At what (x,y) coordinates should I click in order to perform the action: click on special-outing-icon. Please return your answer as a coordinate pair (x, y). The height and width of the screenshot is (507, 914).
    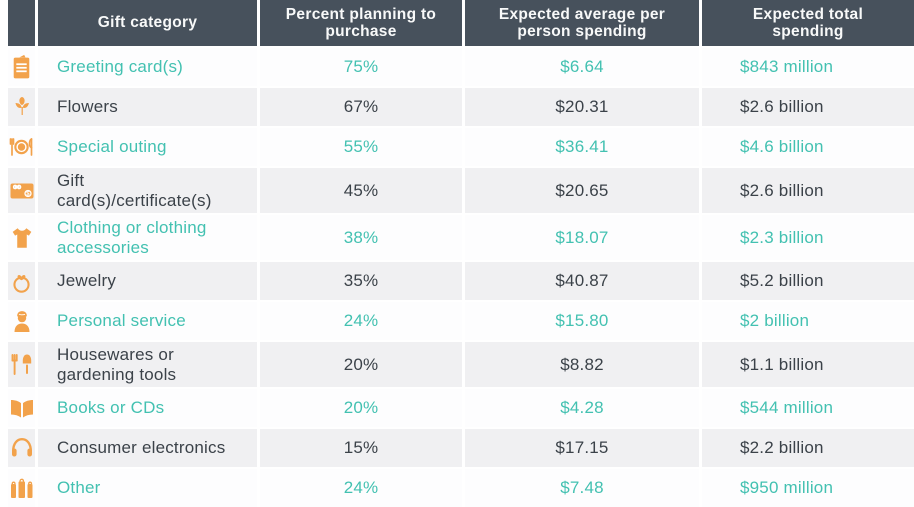
    Looking at the image, I should click on (21, 147).